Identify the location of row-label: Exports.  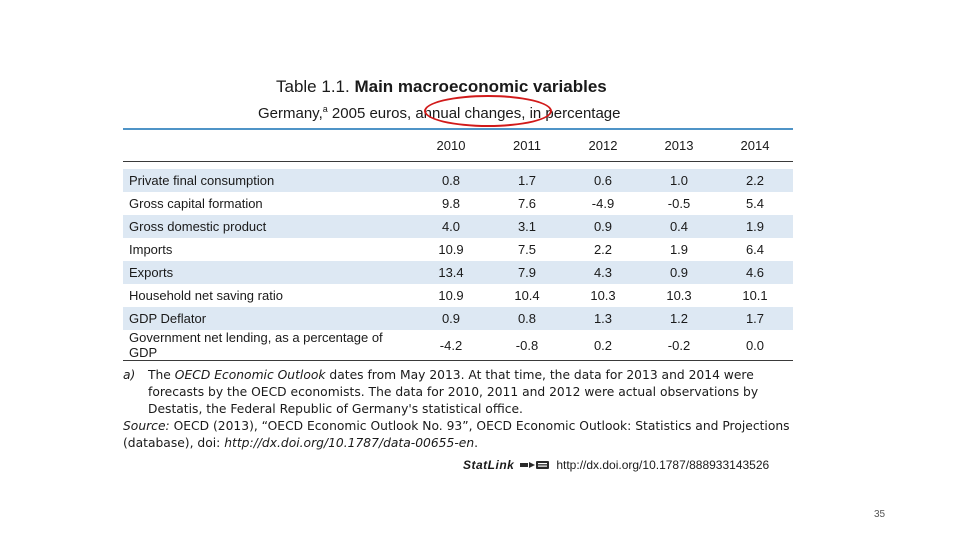
(268, 272).